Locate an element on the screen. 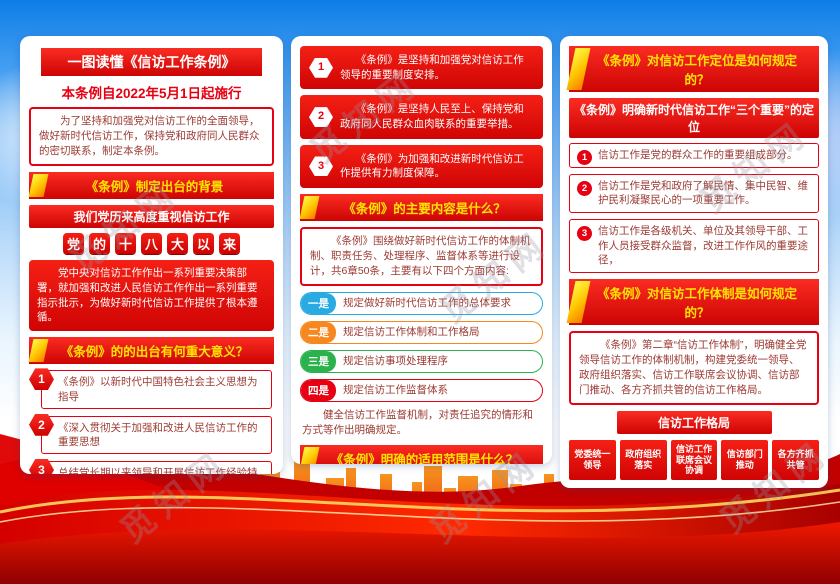 The width and height of the screenshot is (840, 584). significance-item: 2 《深入贯彻关于加强和改进人民信访工作的重要思想 is located at coordinates (150, 434).